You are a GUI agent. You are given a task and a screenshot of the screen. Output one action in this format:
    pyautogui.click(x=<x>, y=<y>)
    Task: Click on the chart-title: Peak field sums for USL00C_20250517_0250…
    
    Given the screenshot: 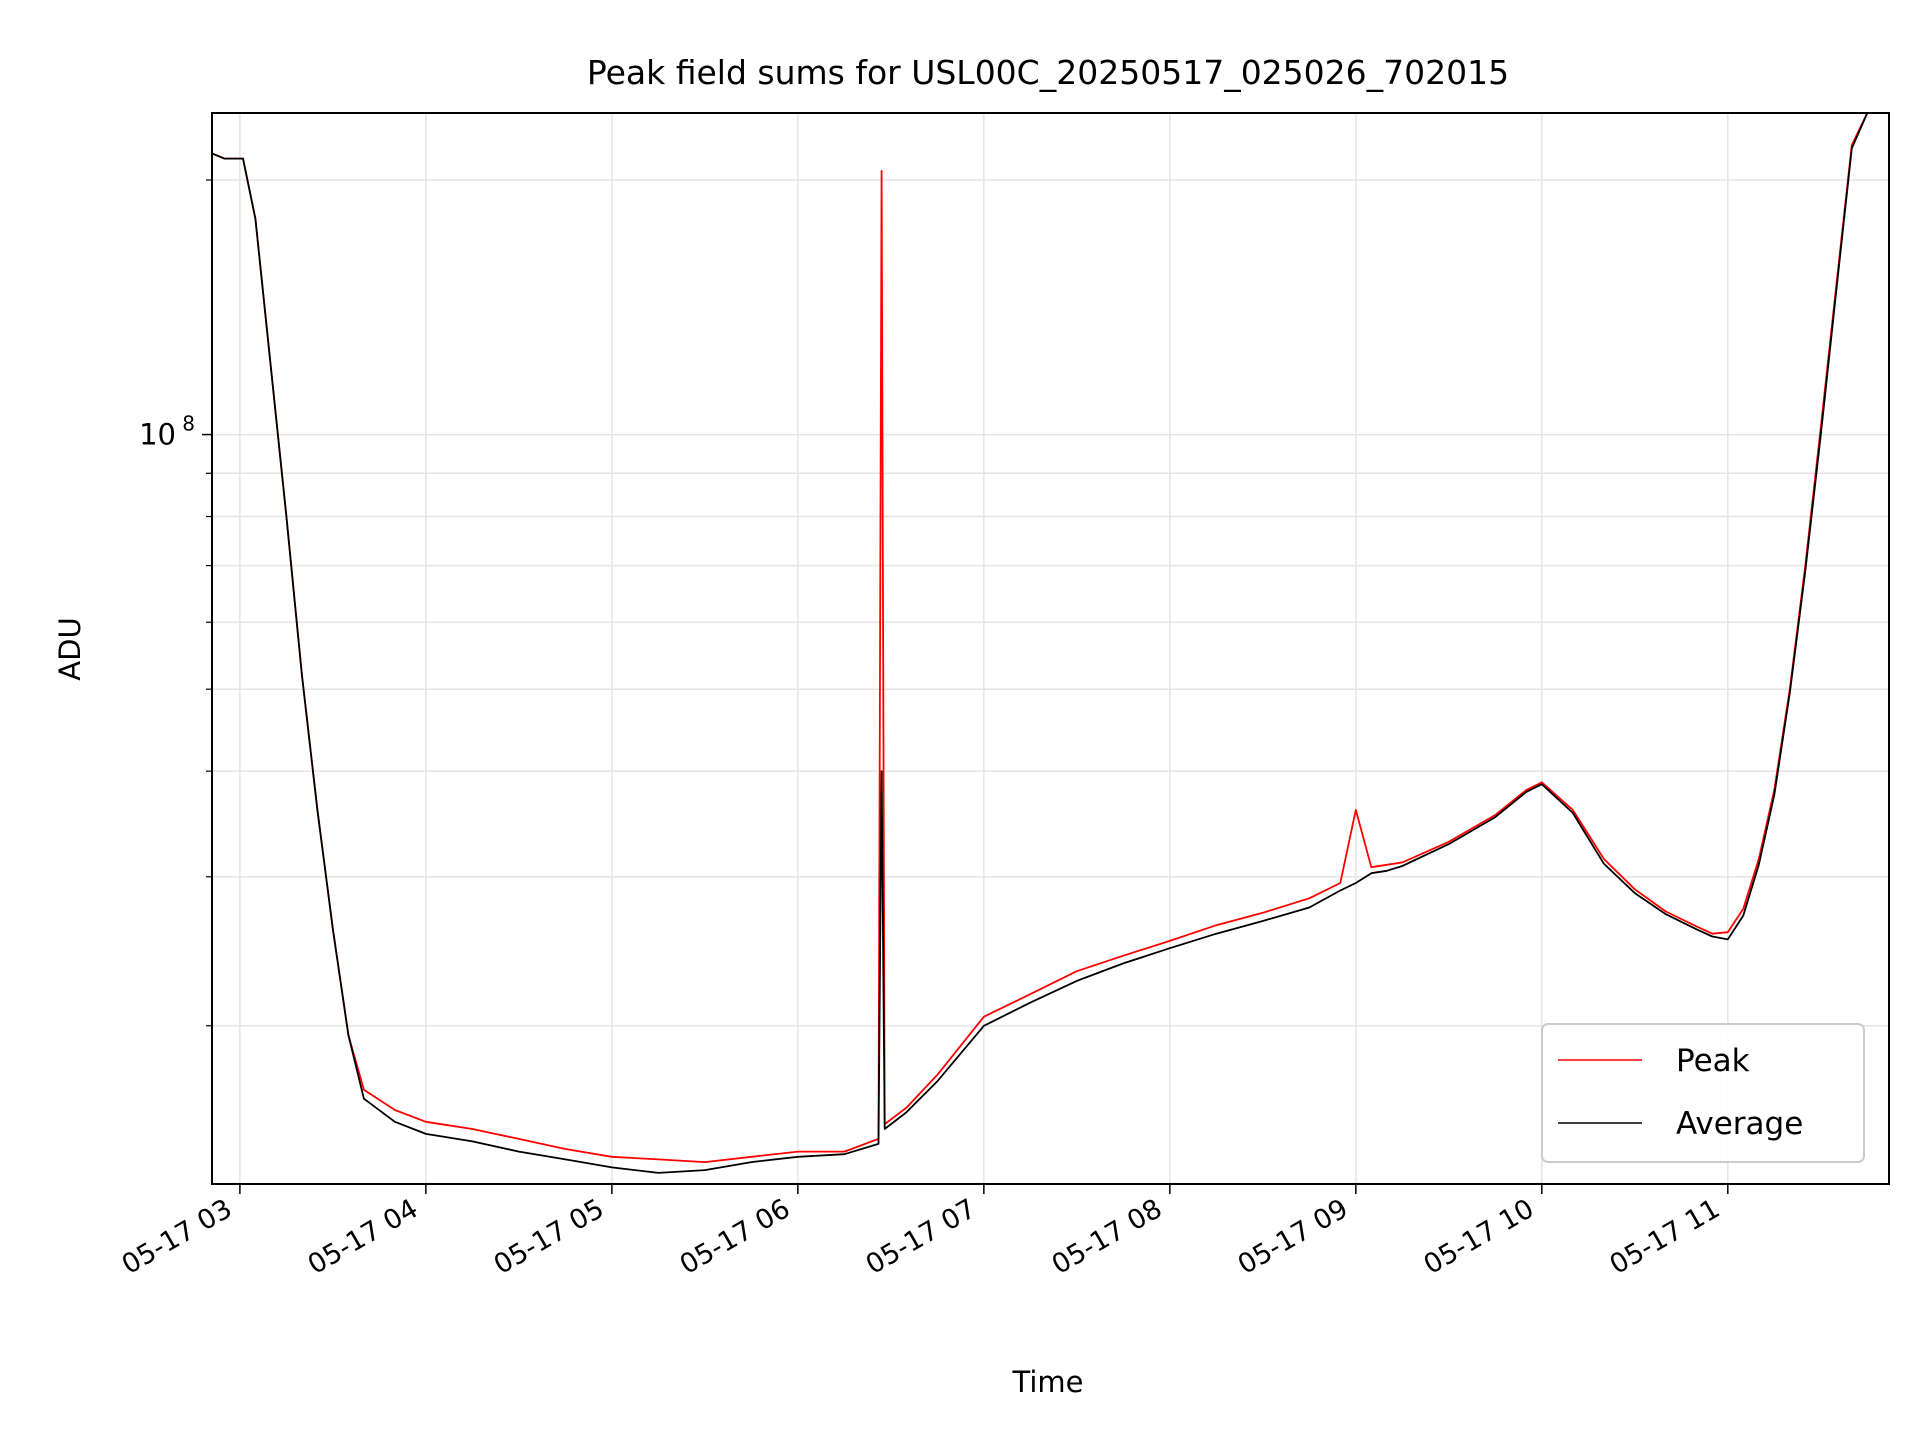 What is the action you would take?
    pyautogui.click(x=1048, y=72)
    